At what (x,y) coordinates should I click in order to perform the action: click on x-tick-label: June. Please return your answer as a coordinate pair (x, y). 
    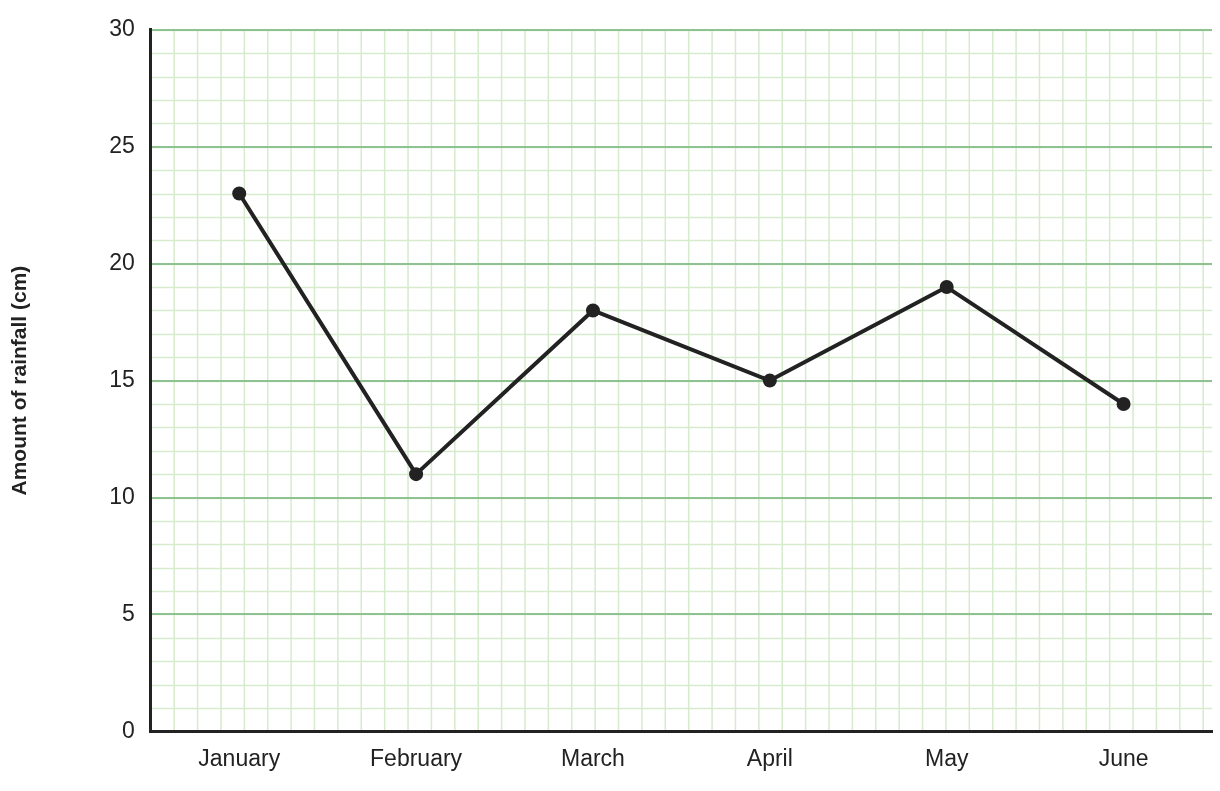
    Looking at the image, I should click on (1123, 757).